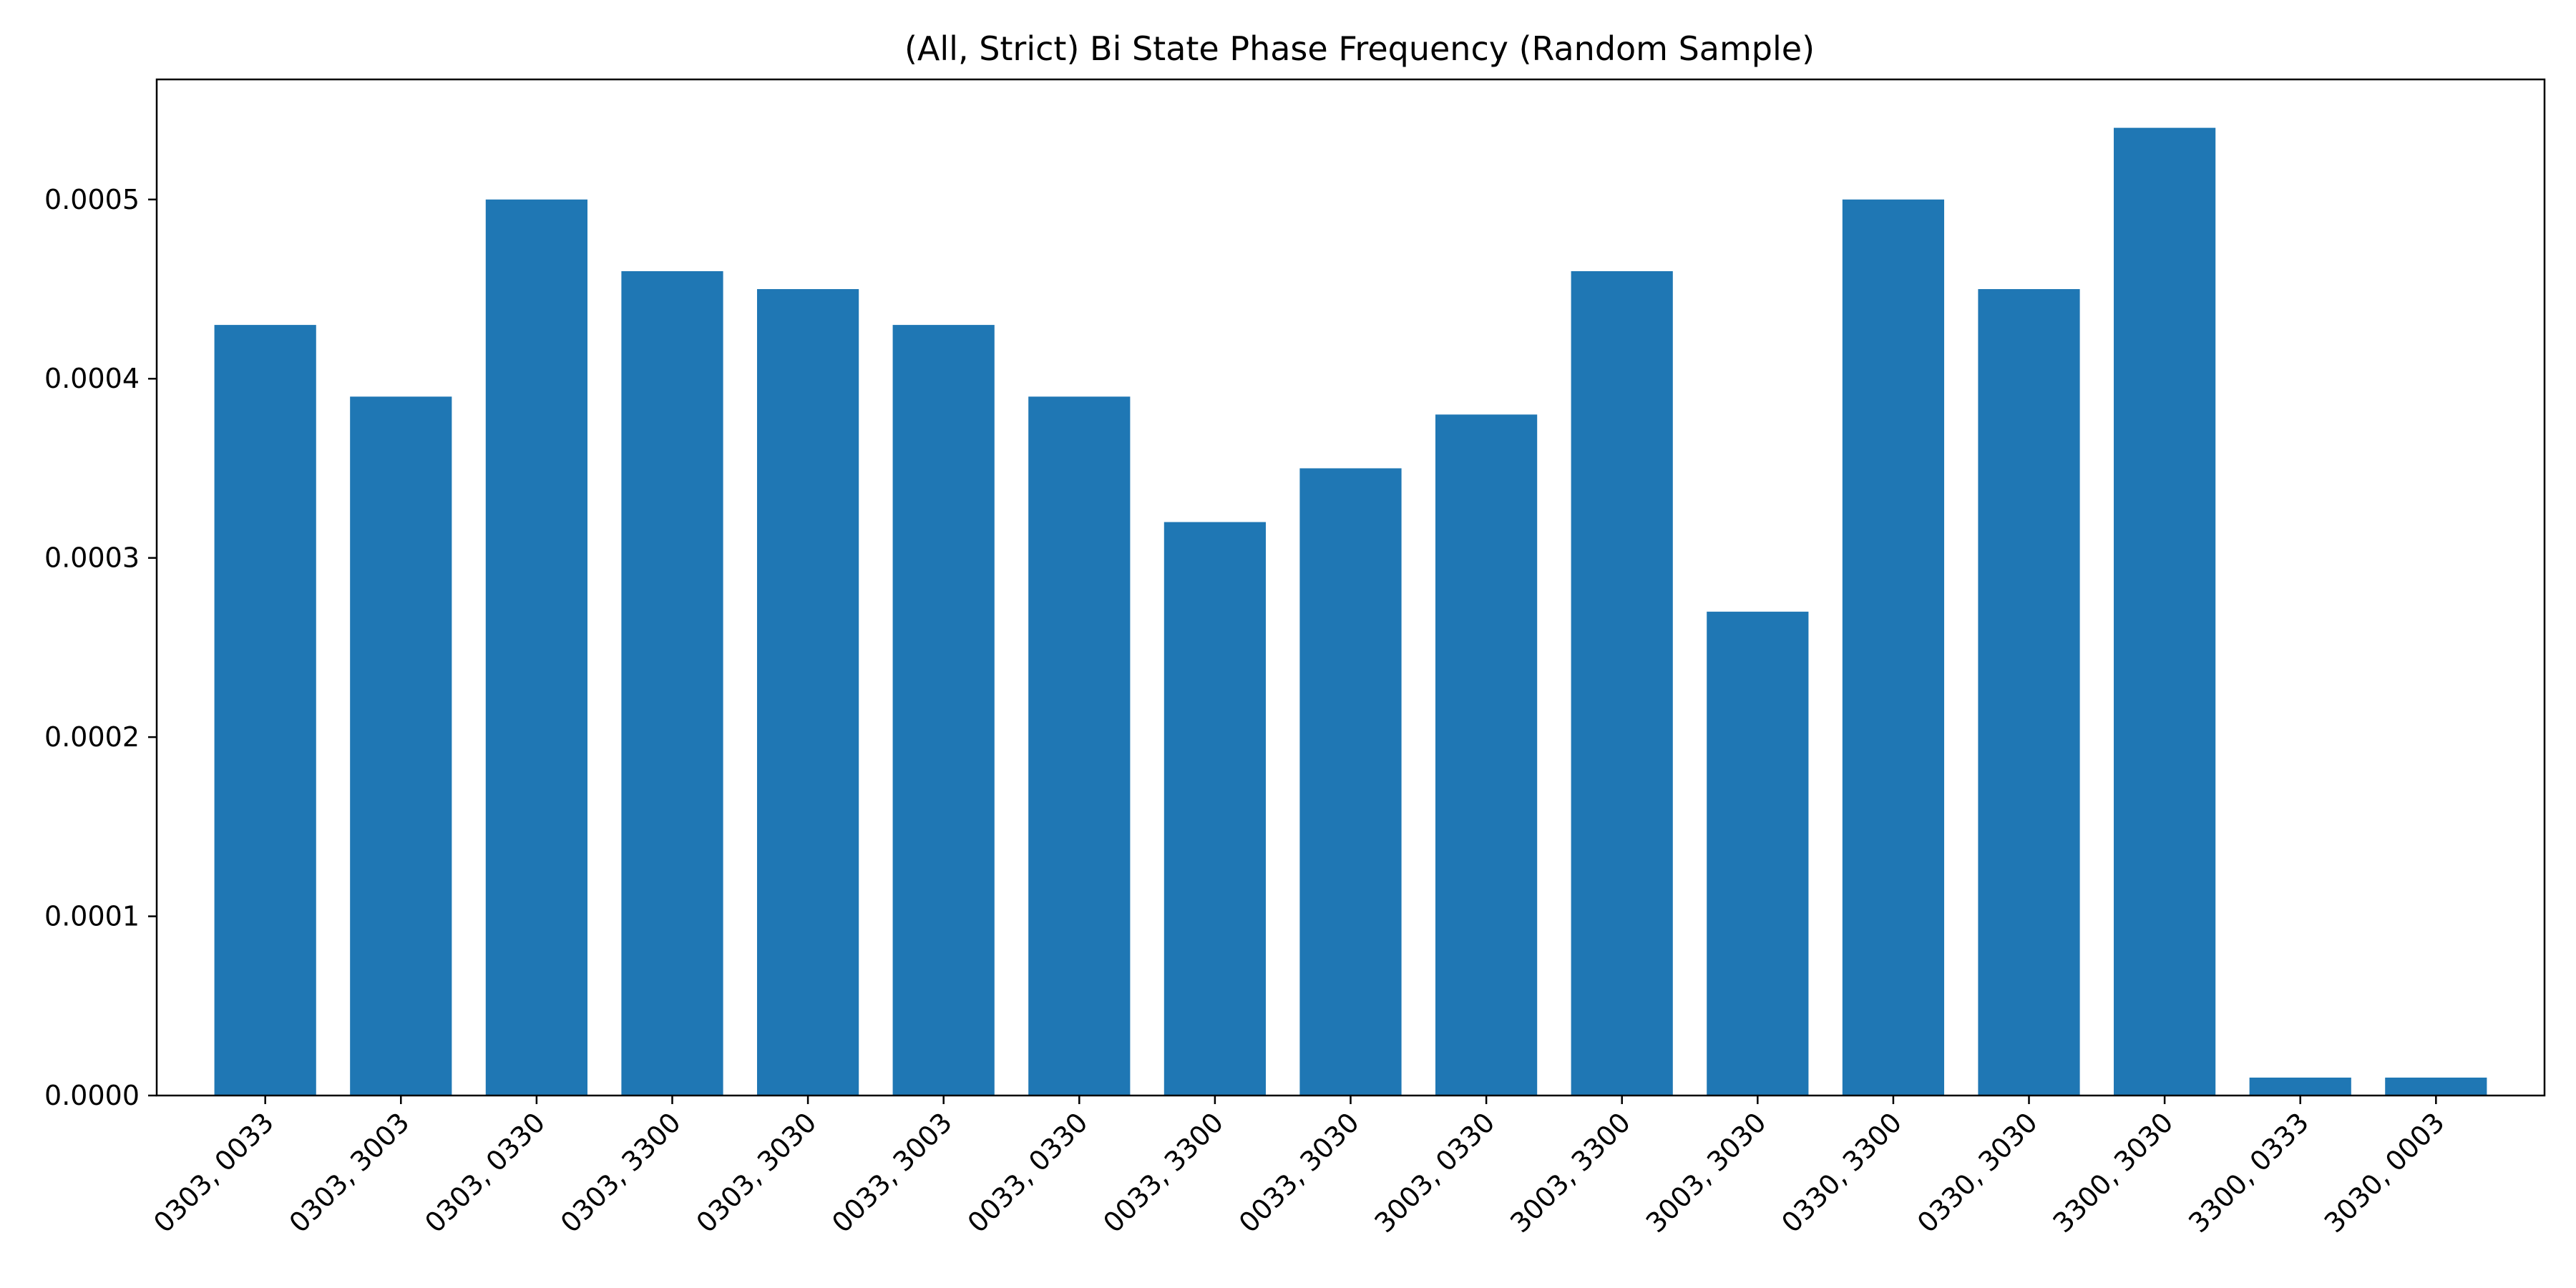 The width and height of the screenshot is (2576, 1288). I want to click on y-tick-label: 0.0000, so click(92, 1095).